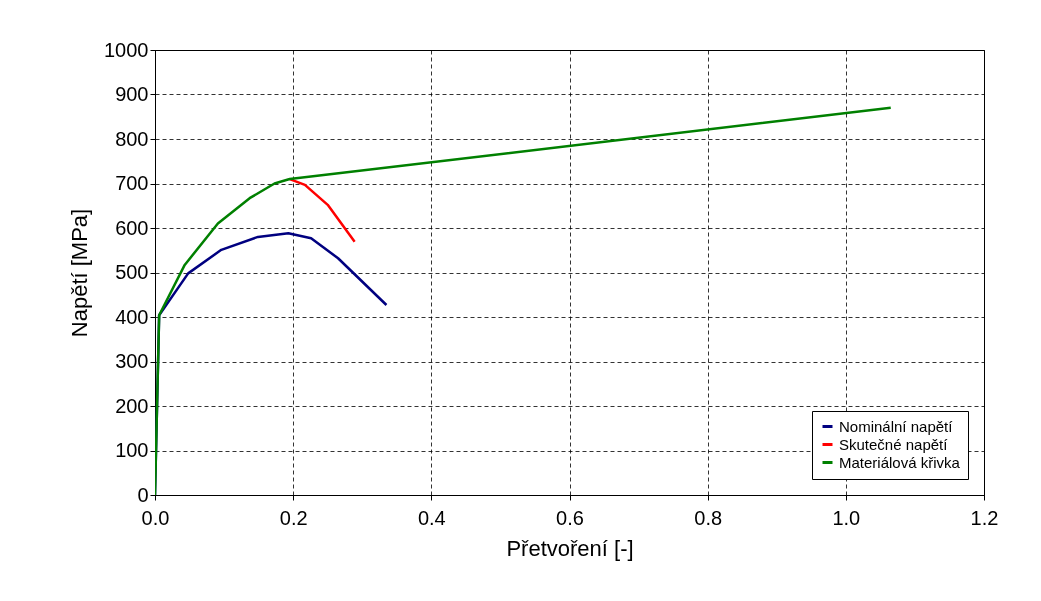 This screenshot has width=1041, height=601. Describe the element at coordinates (132, 94) in the screenshot. I see `y-tick-label: 900` at that location.